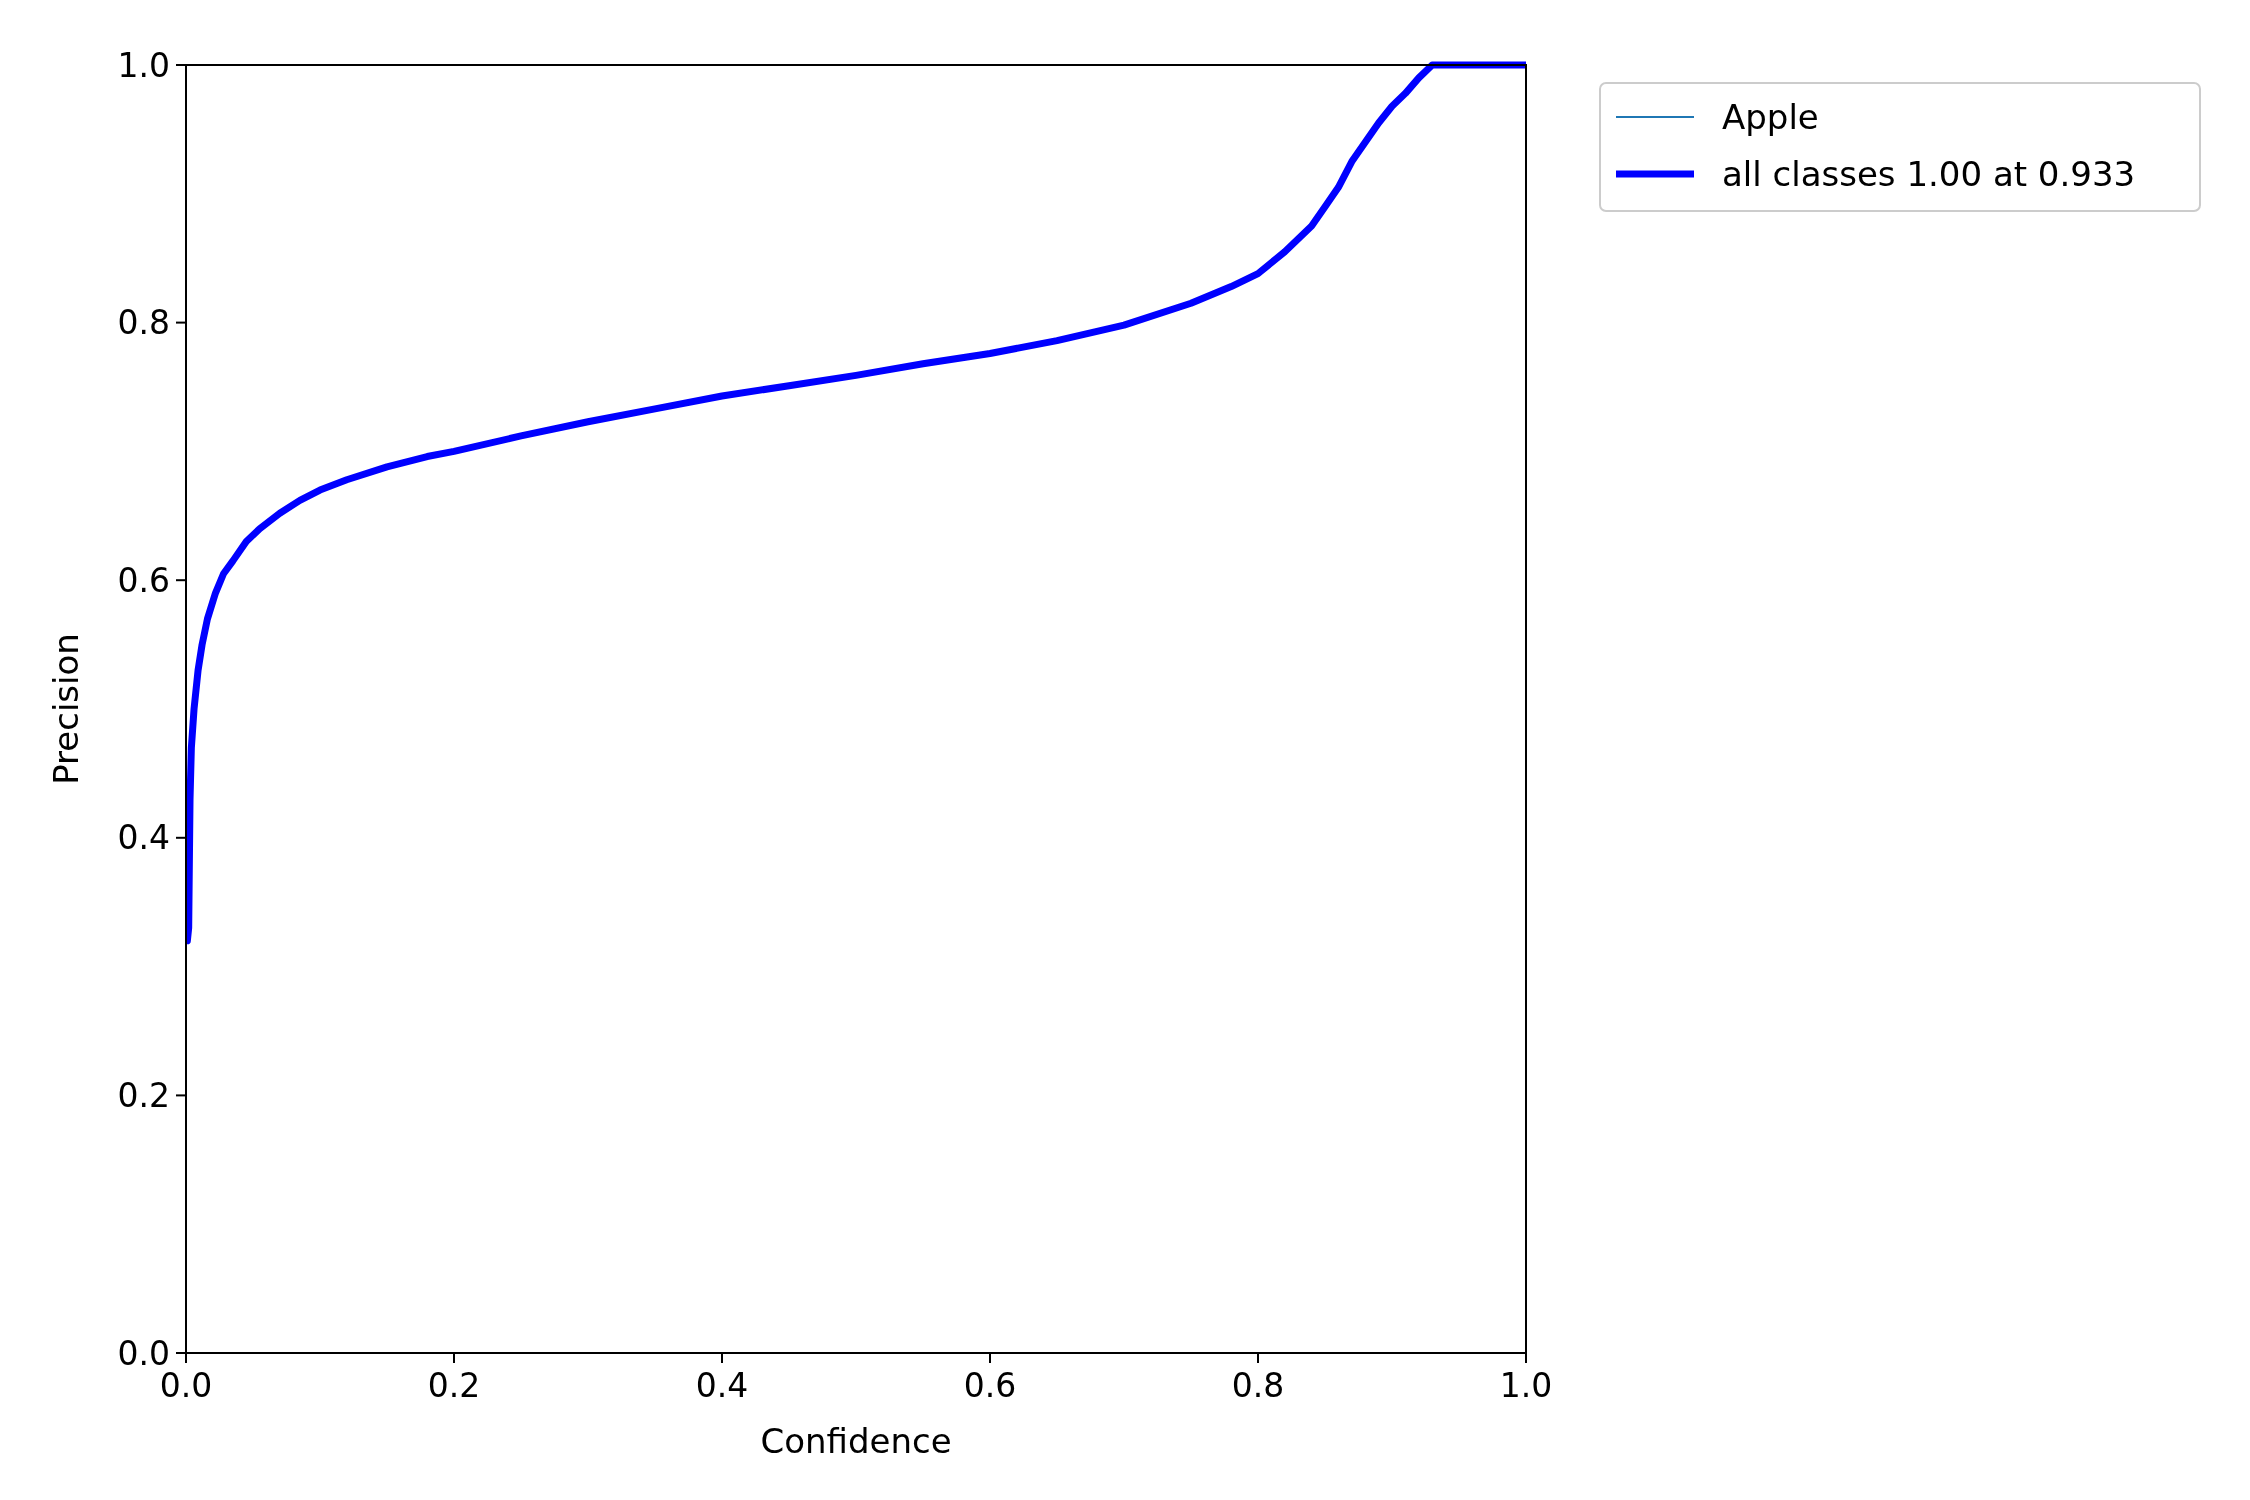 Image resolution: width=2250 pixels, height=1500 pixels. Describe the element at coordinates (454, 1385) in the screenshot. I see `x-tick-label: 0.2` at that location.